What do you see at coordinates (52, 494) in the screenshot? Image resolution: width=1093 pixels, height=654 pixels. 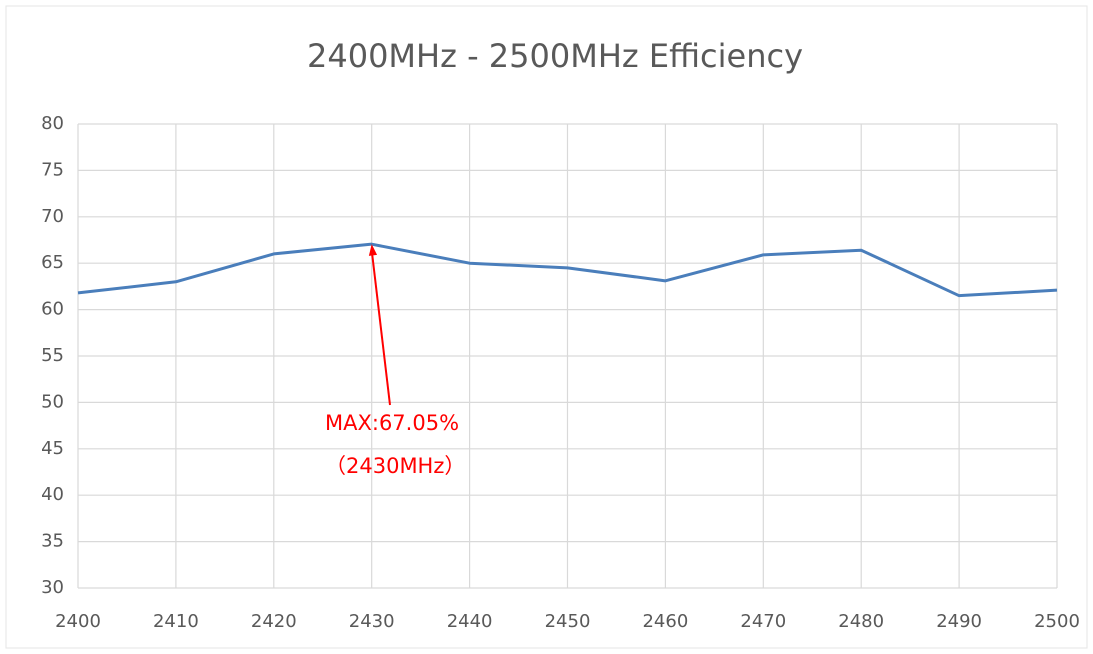 I see `y-tick-label: 40` at bounding box center [52, 494].